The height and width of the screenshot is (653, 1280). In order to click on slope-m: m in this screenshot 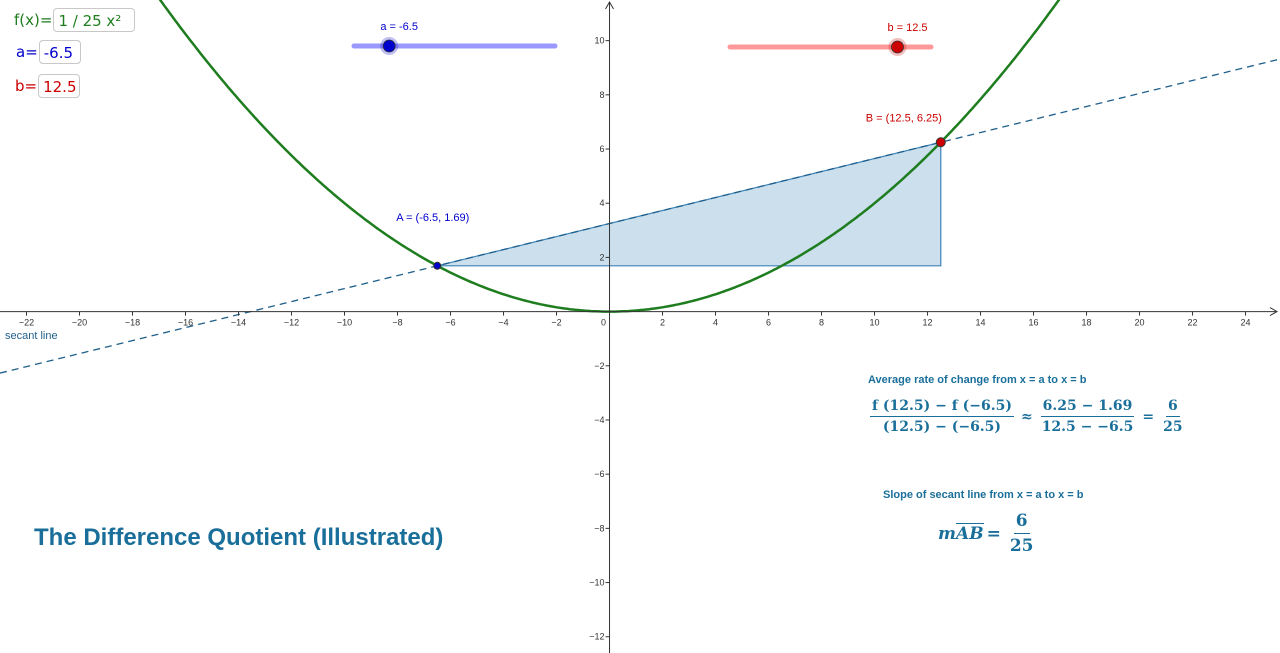, I will do `click(947, 533)`.